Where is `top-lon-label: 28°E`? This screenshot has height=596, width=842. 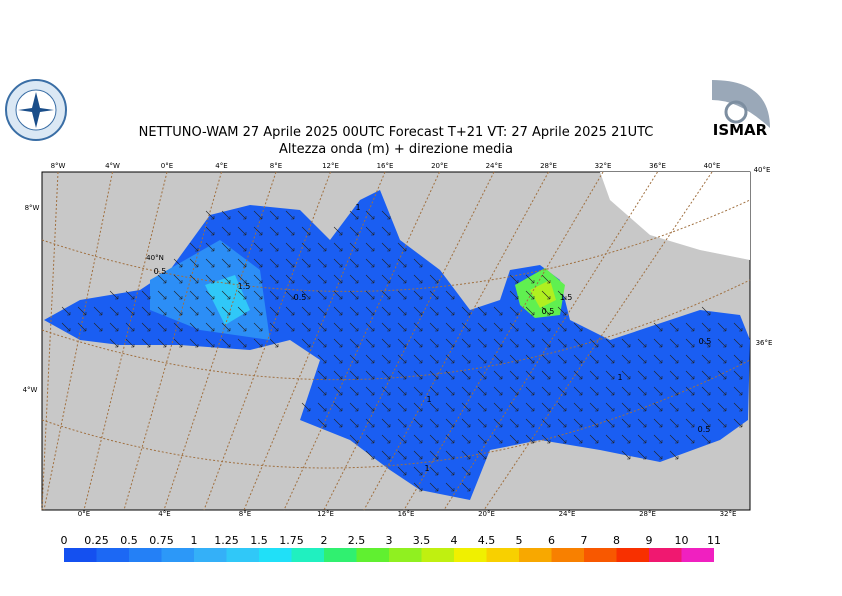 top-lon-label: 28°E is located at coordinates (548, 166).